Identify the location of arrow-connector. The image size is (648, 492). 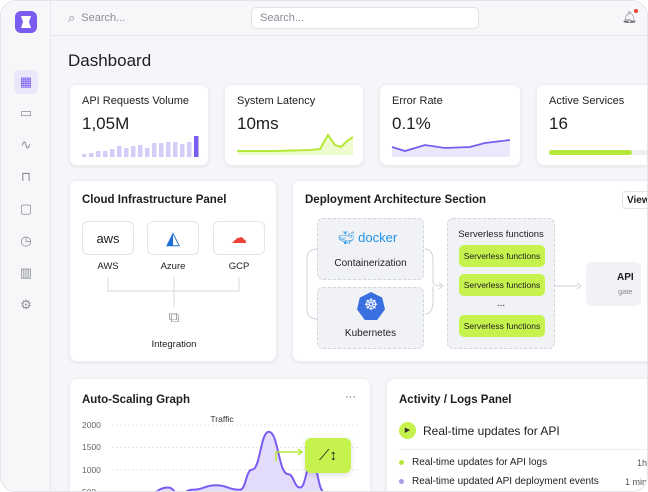
(289, 454).